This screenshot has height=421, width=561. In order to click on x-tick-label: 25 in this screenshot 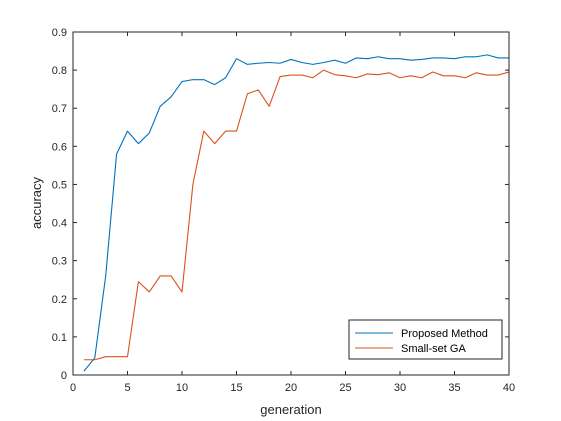, I will do `click(345, 388)`.